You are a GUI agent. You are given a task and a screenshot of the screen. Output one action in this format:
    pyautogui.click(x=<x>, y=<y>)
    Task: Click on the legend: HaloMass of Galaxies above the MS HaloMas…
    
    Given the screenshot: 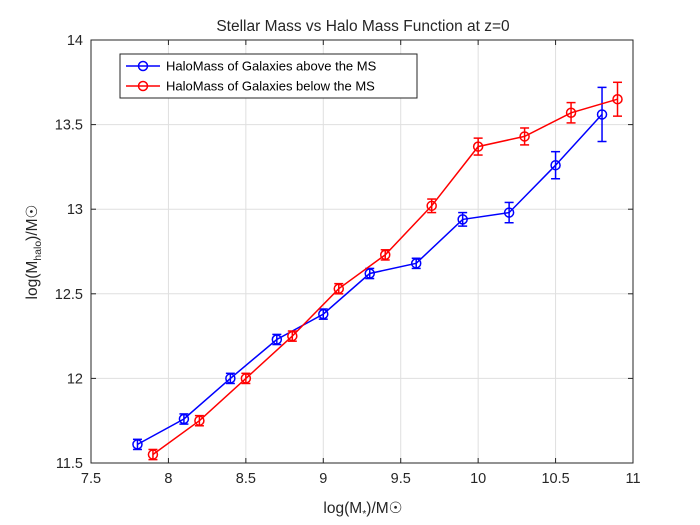 What is the action you would take?
    pyautogui.click(x=268, y=76)
    